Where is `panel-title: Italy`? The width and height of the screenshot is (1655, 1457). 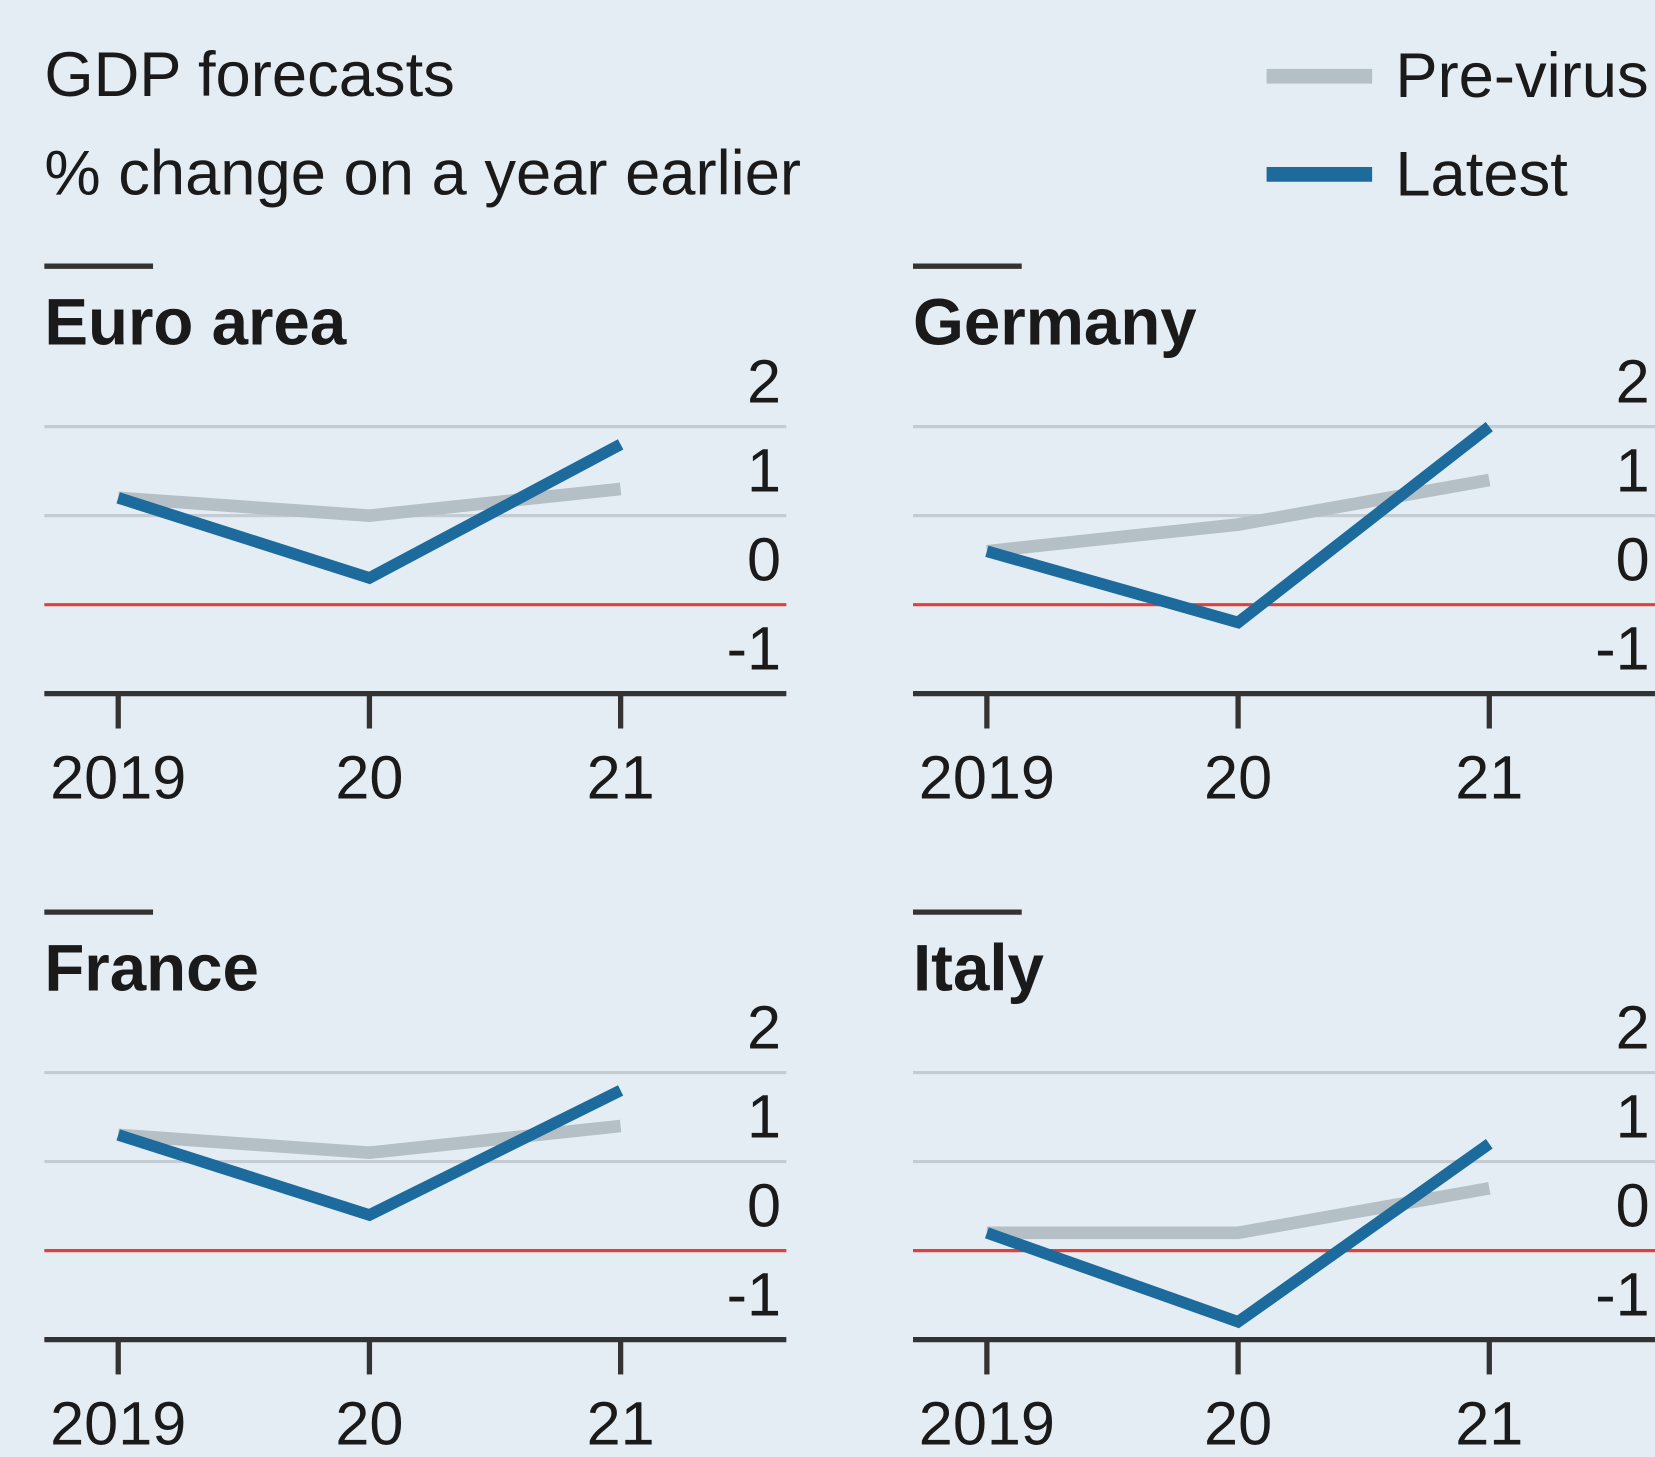 panel-title: Italy is located at coordinates (979, 968).